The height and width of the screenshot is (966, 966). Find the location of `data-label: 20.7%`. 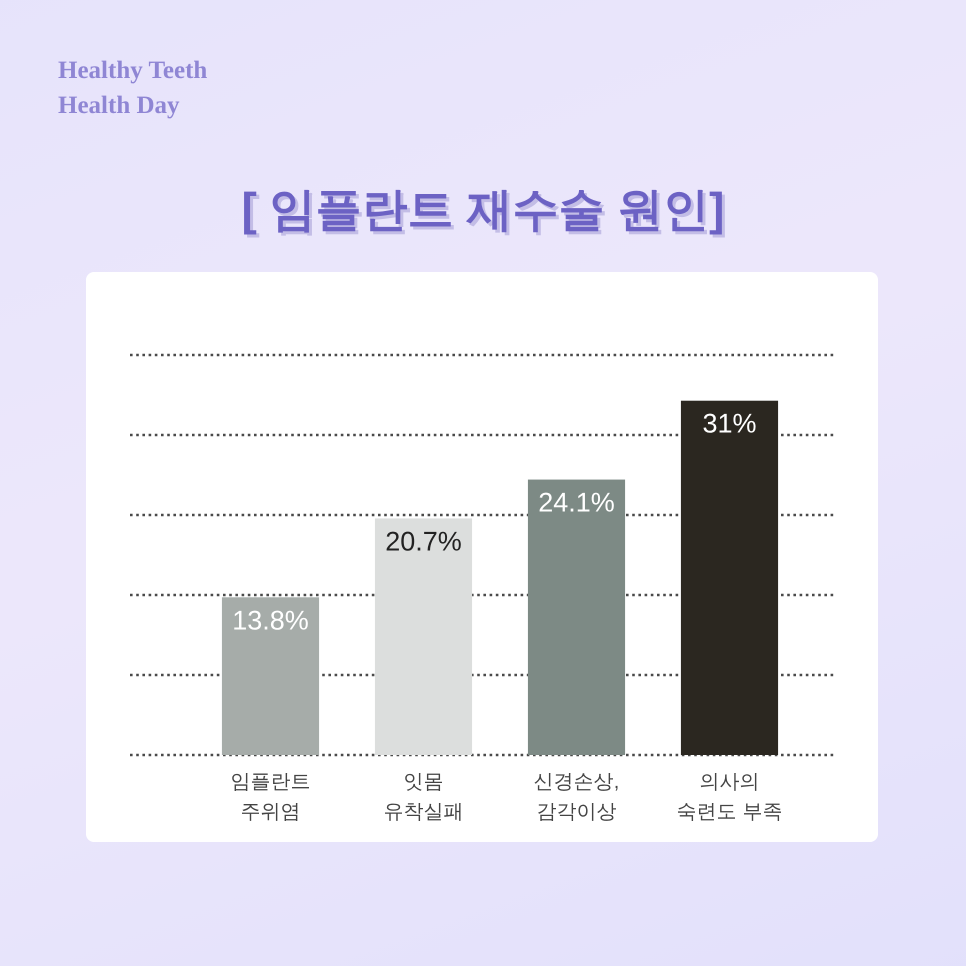

data-label: 20.7% is located at coordinates (423, 541).